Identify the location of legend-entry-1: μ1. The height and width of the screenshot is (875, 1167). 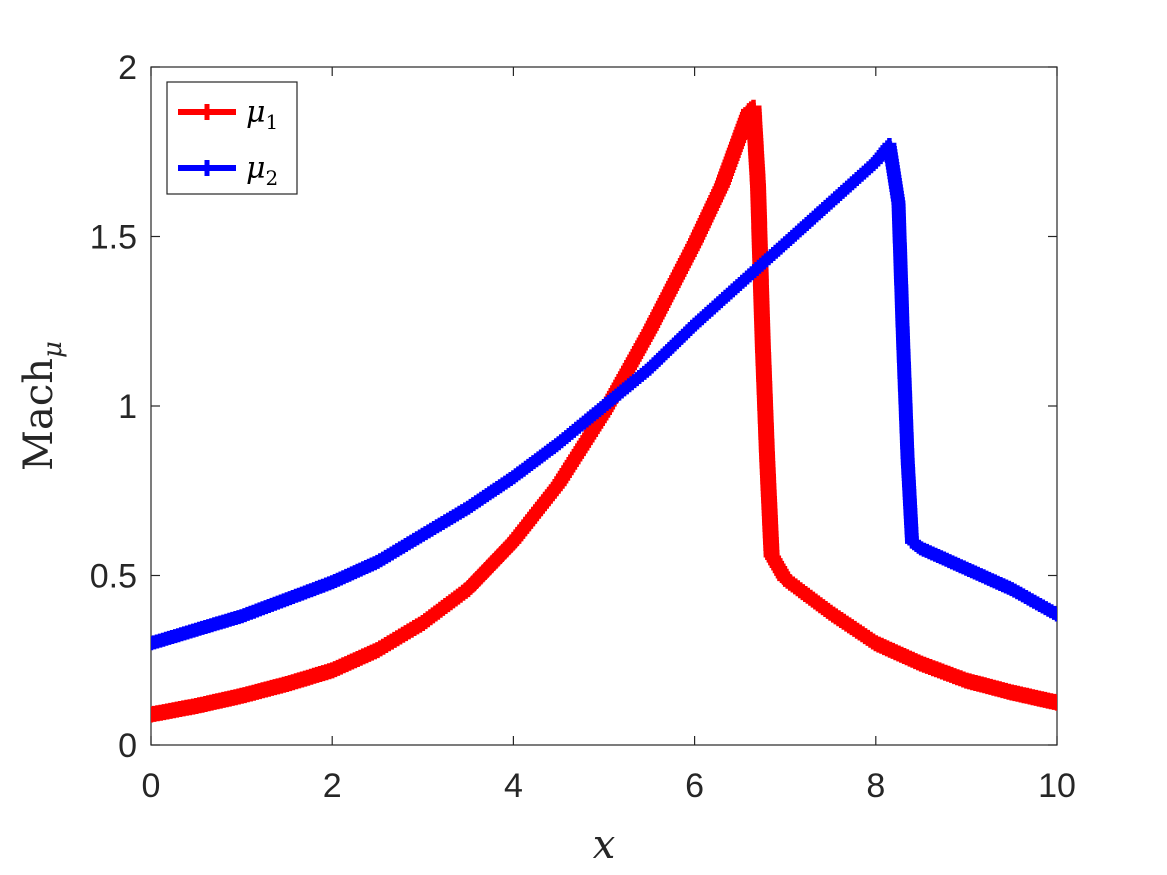
(228, 114).